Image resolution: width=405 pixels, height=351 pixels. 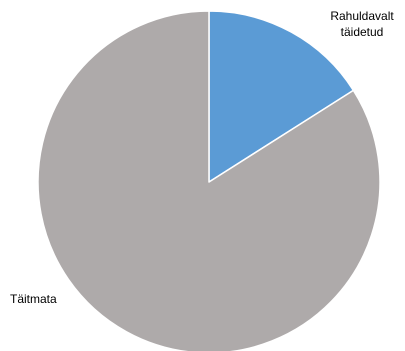 I want to click on pie-label-line: Rahuldavalt, so click(x=362, y=16).